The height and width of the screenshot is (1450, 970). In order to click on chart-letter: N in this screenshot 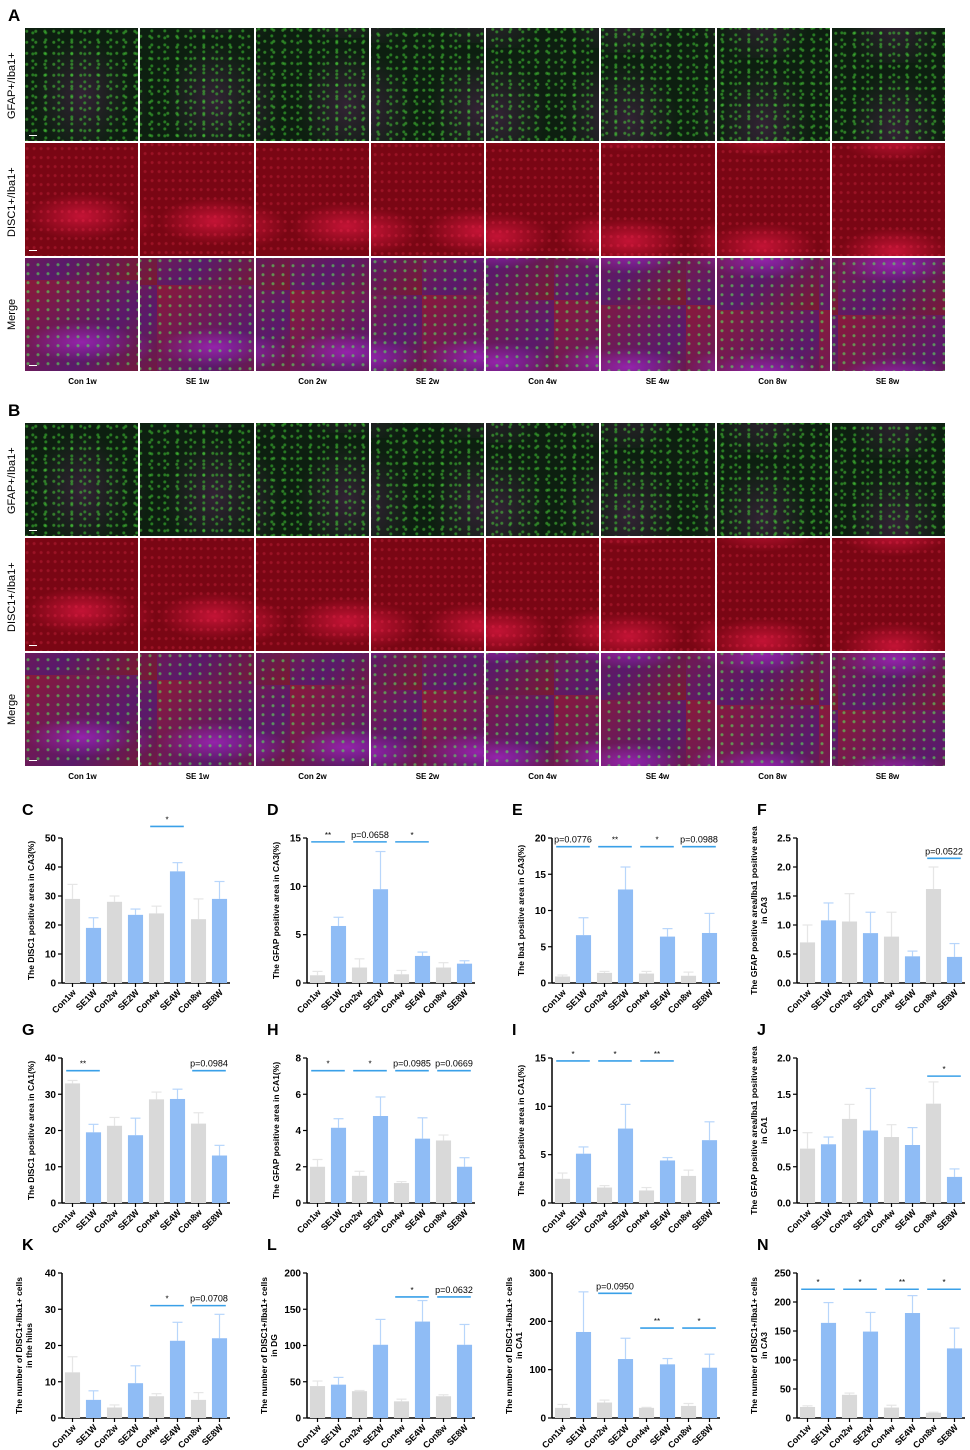, I will do `click(763, 1245)`.